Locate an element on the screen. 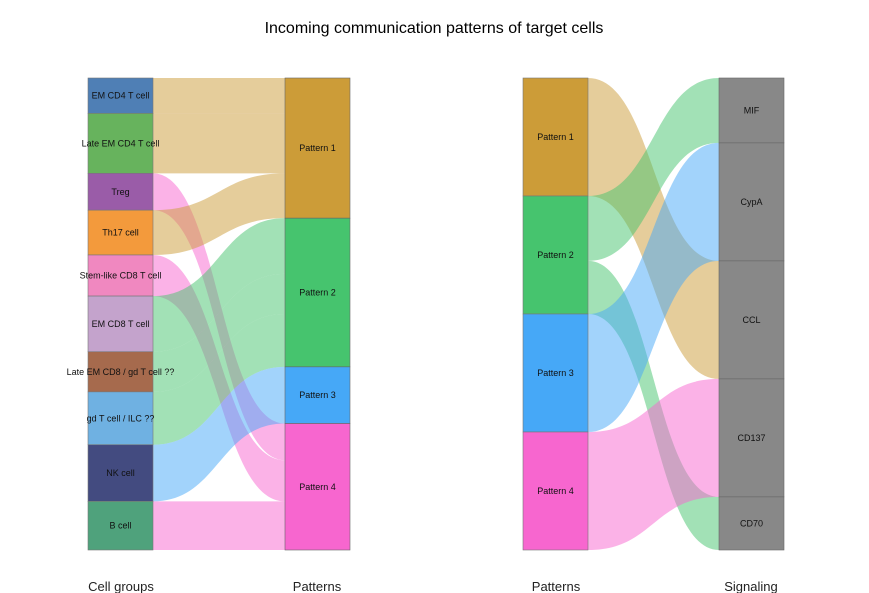  node-label-th17-cell: Th17 cell is located at coordinates (120, 233).